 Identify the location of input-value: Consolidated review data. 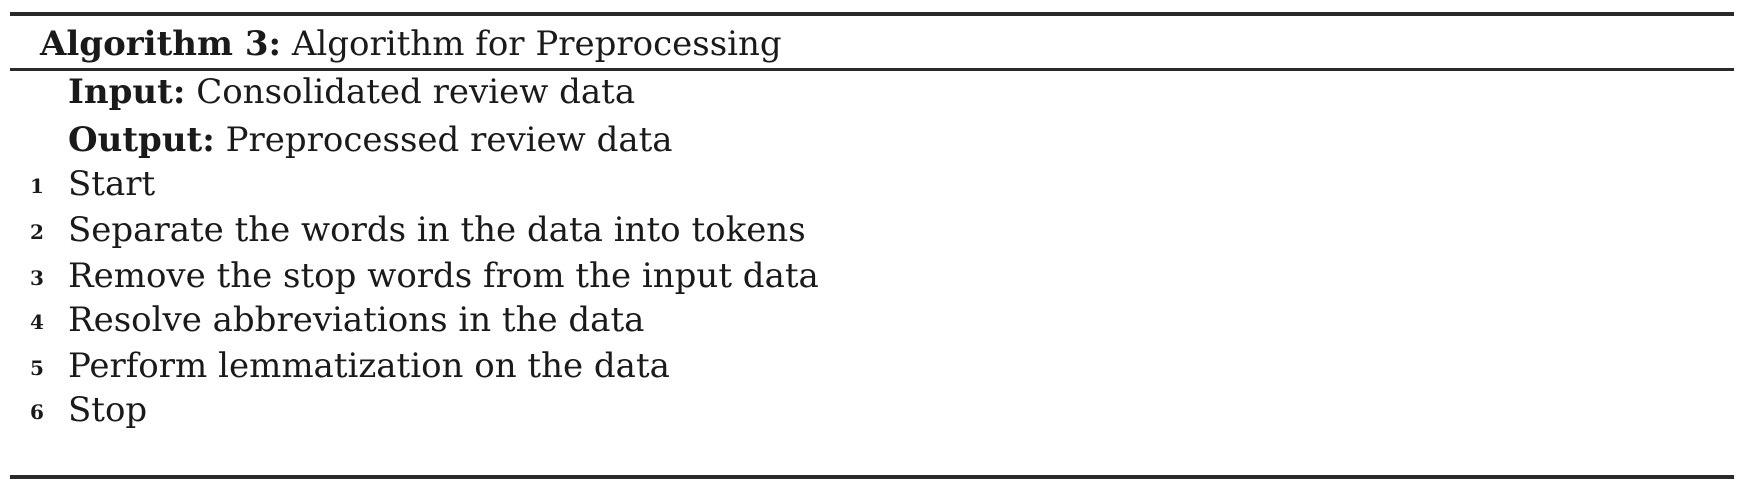
(416, 92).